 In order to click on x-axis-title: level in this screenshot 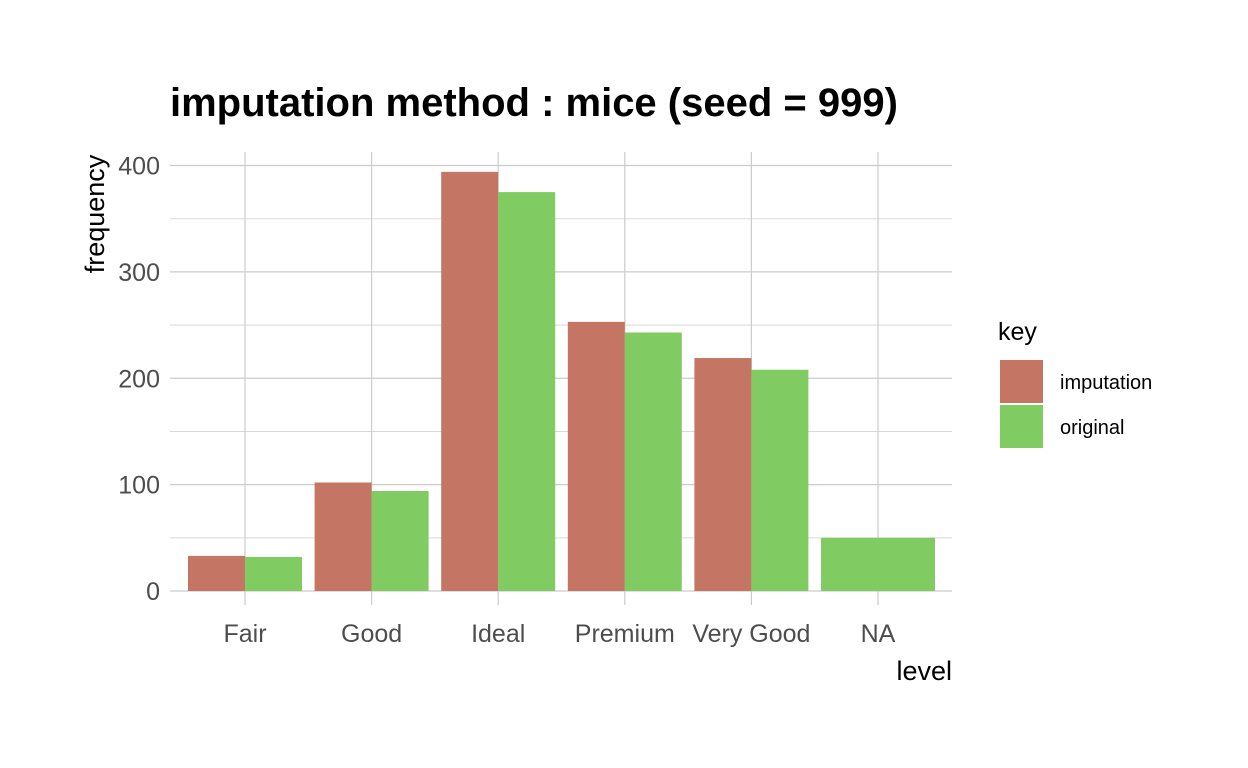, I will do `click(924, 671)`.